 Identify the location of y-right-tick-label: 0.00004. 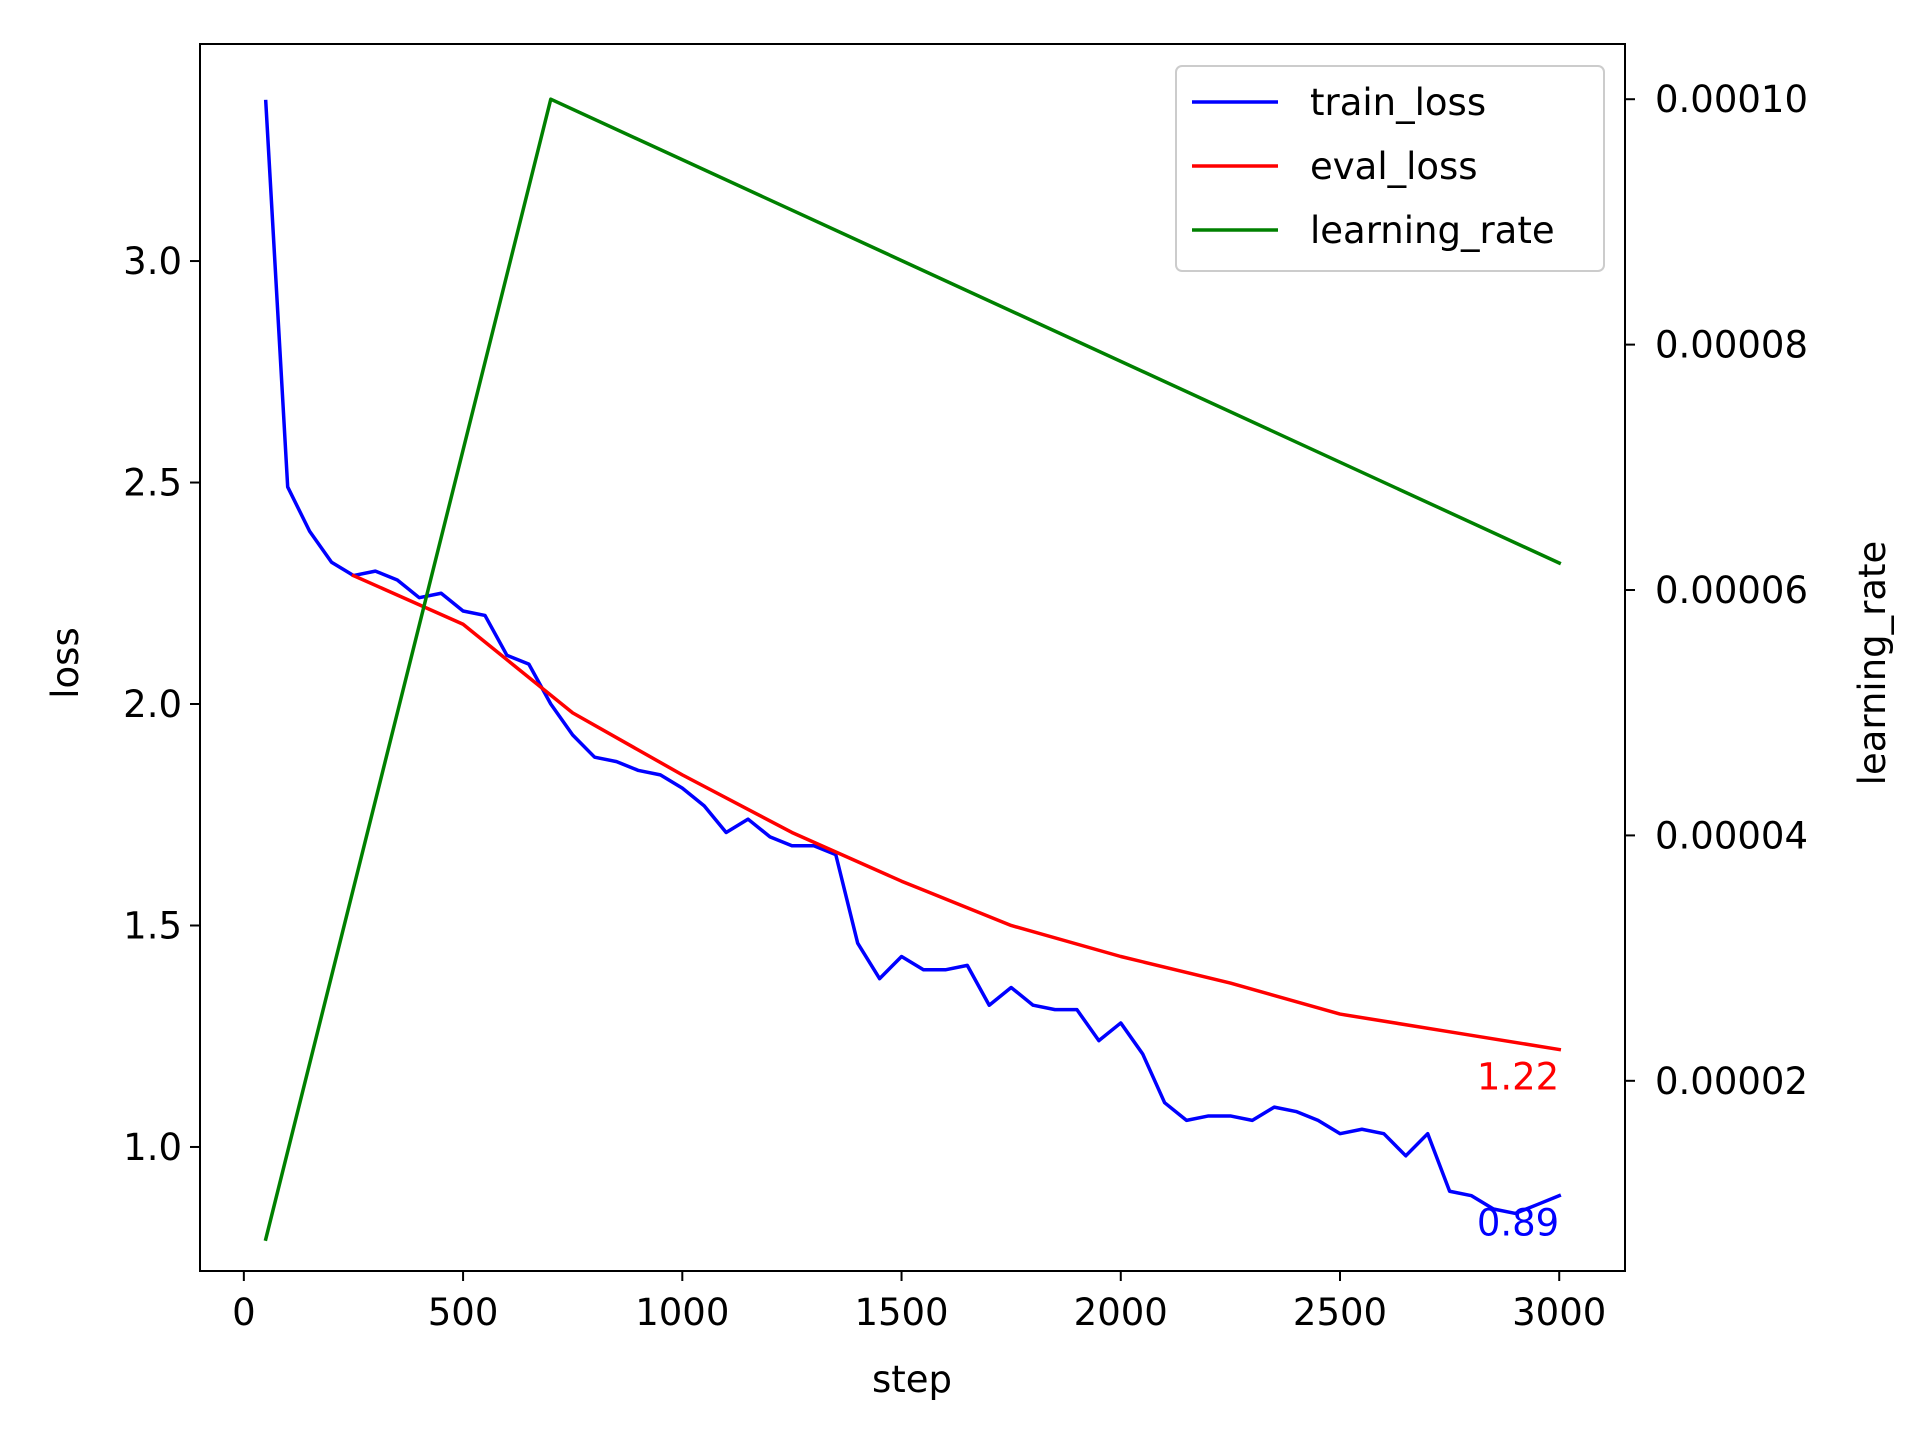
(1731, 835).